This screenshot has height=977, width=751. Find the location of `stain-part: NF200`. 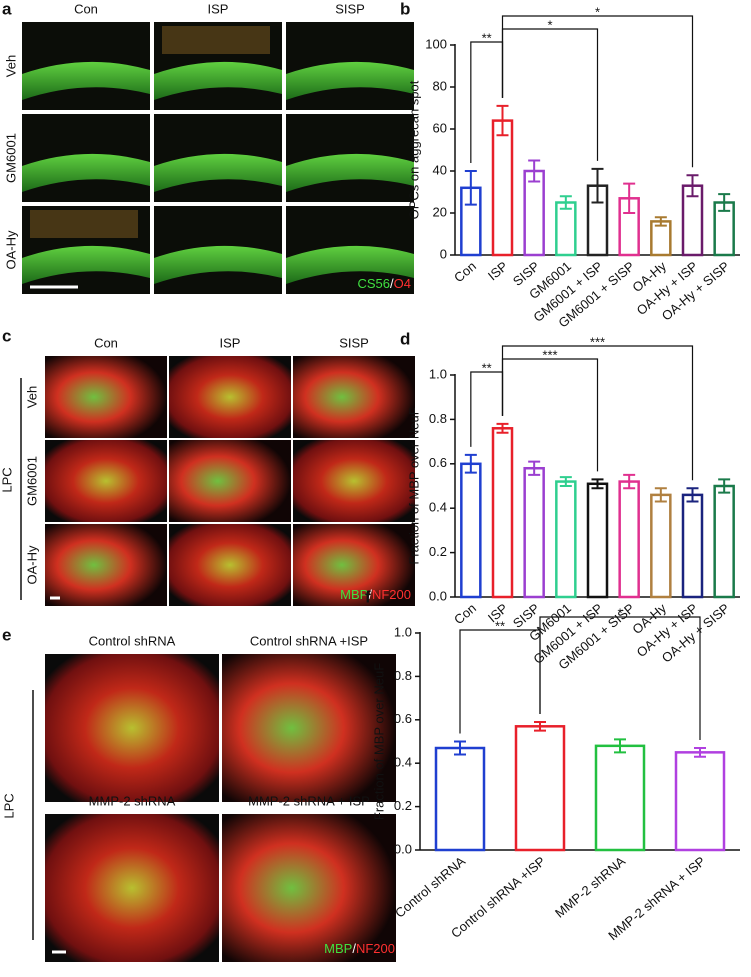

stain-part: NF200 is located at coordinates (375, 948).